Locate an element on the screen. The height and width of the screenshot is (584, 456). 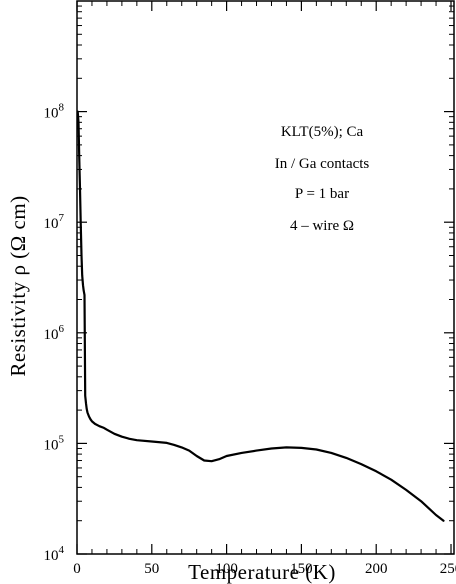
x-tick-label: 150 is located at coordinates (301, 569).